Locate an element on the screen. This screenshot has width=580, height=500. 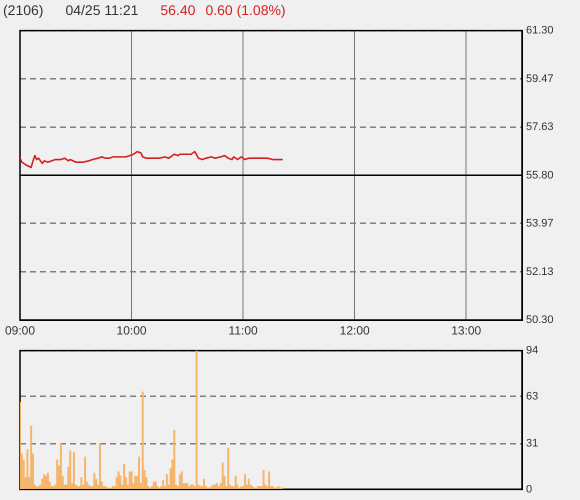
x-tick-label: 12:00 is located at coordinates (355, 331).